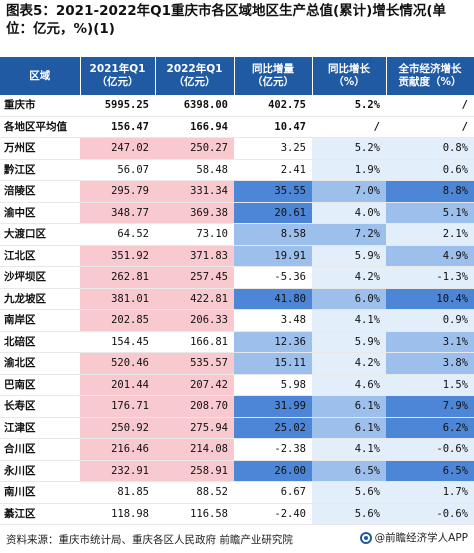 This screenshot has width=474, height=553. I want to click on cell-2022q1: 257.45, so click(194, 277).